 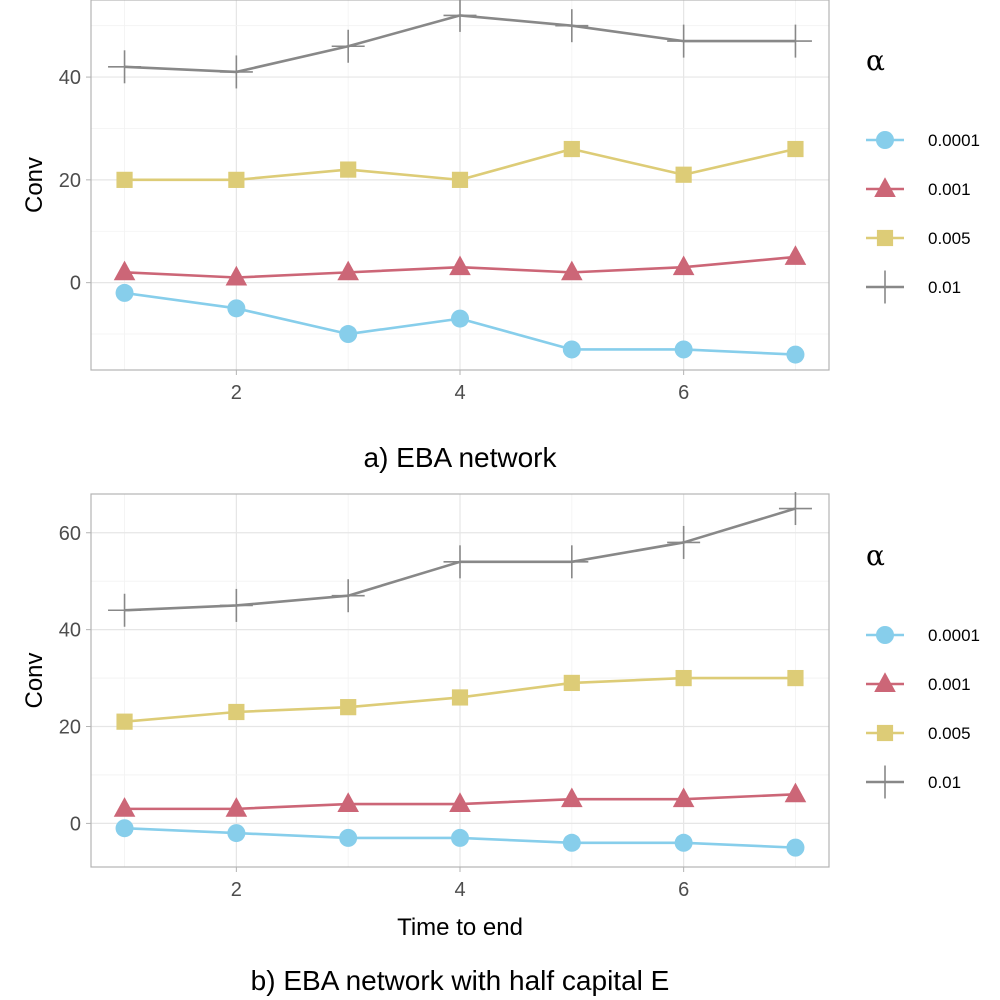 I want to click on x-tick-label: 6, so click(x=683, y=890).